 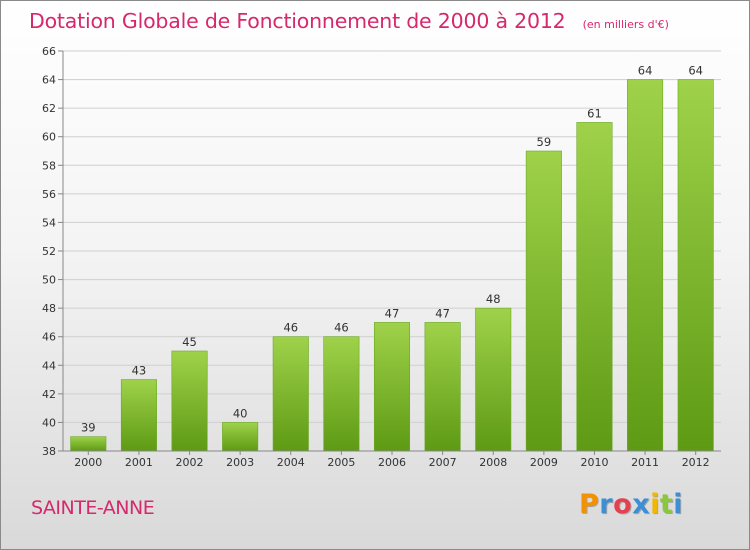 What do you see at coordinates (49, 194) in the screenshot?
I see `y-tick-label: 56` at bounding box center [49, 194].